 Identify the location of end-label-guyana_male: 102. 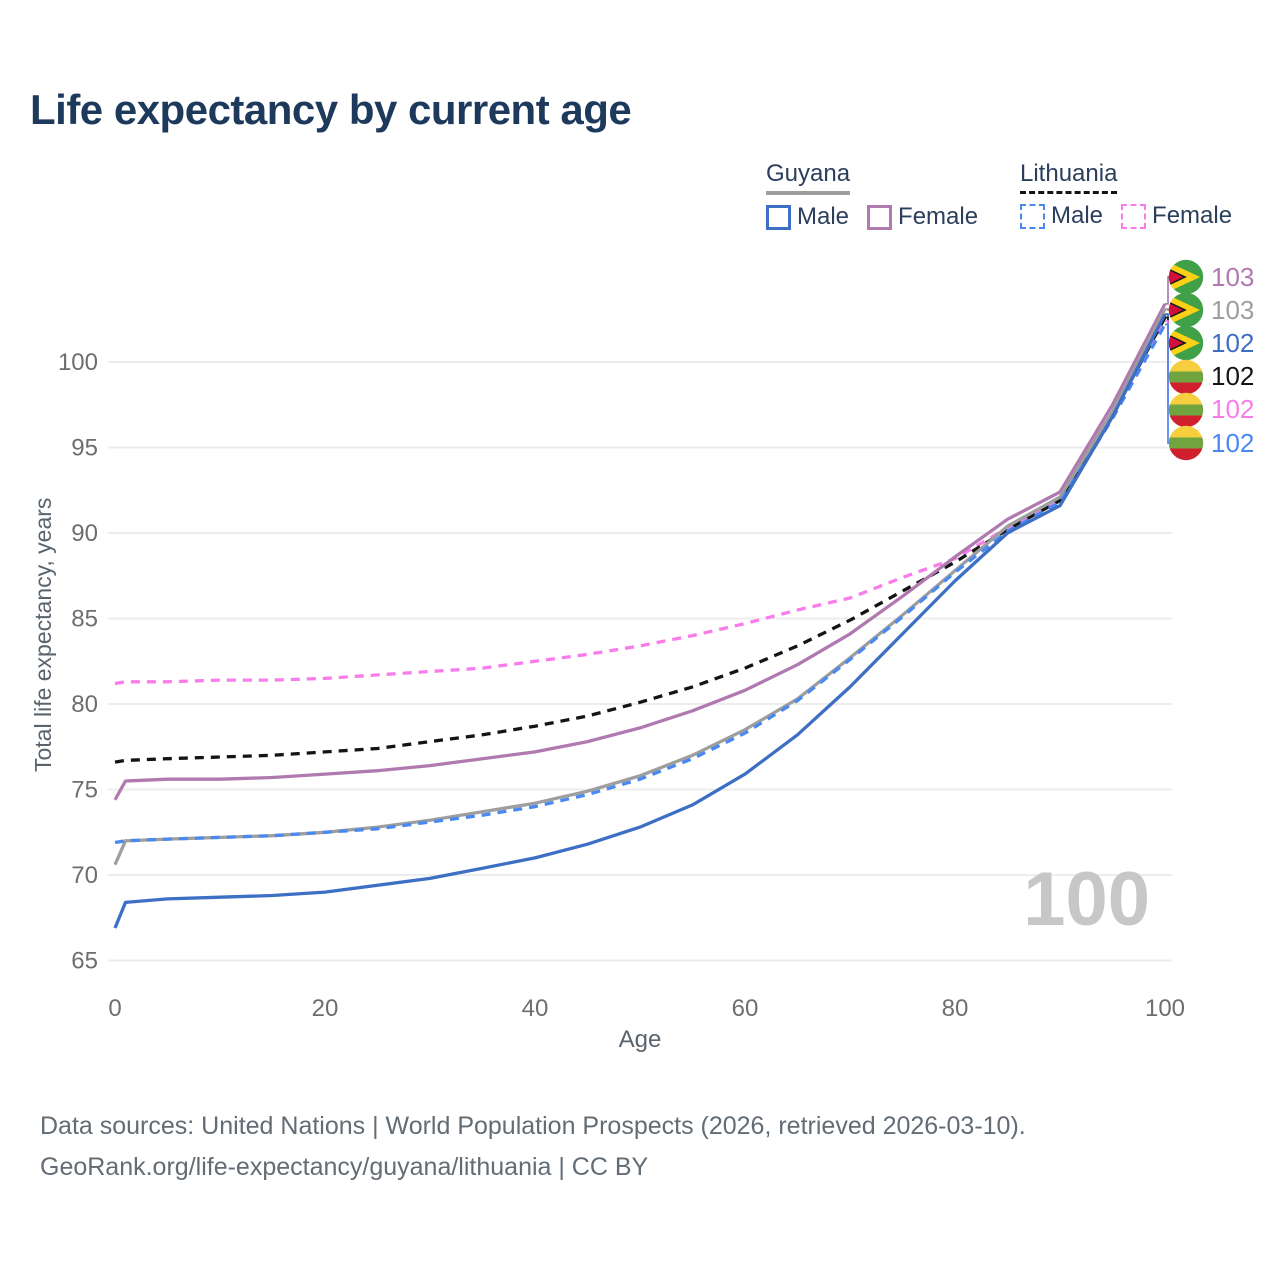
(1211, 343).